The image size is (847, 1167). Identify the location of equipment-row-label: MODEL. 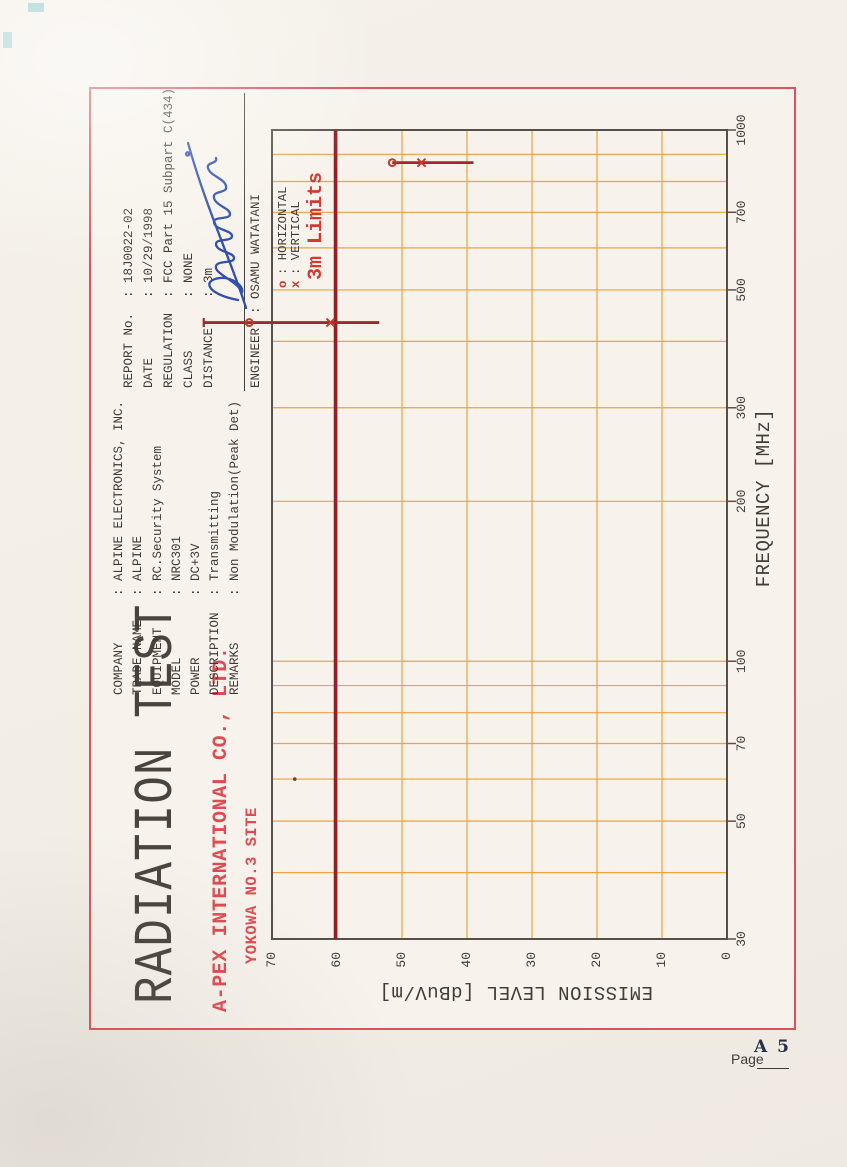
(176, 676).